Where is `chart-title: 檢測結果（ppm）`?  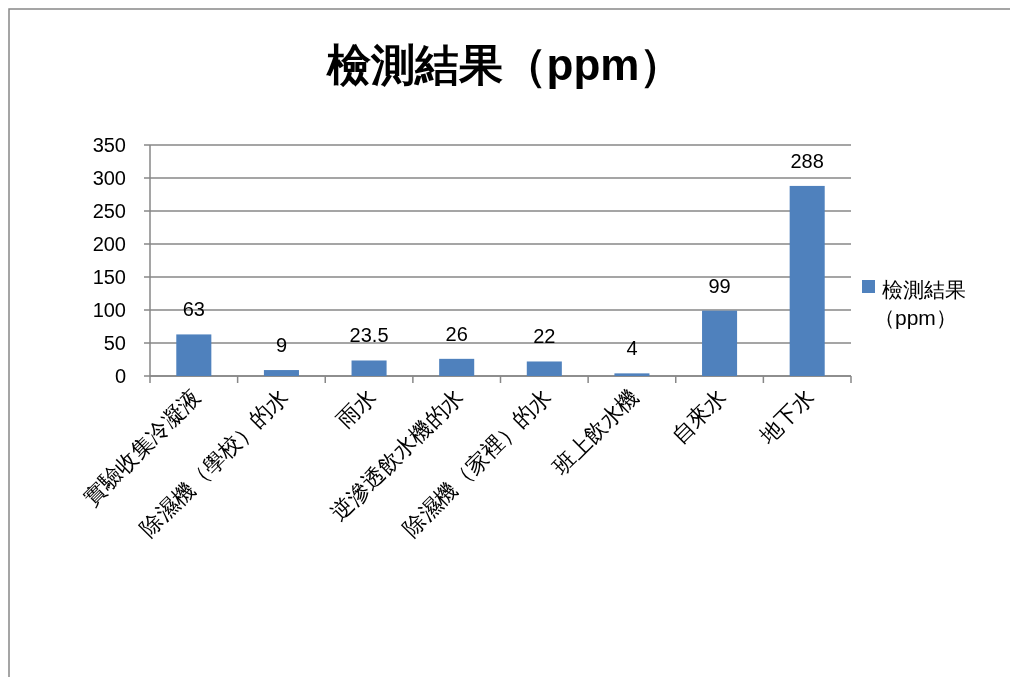
chart-title: 檢測結果（ppm） is located at coordinates (504, 64).